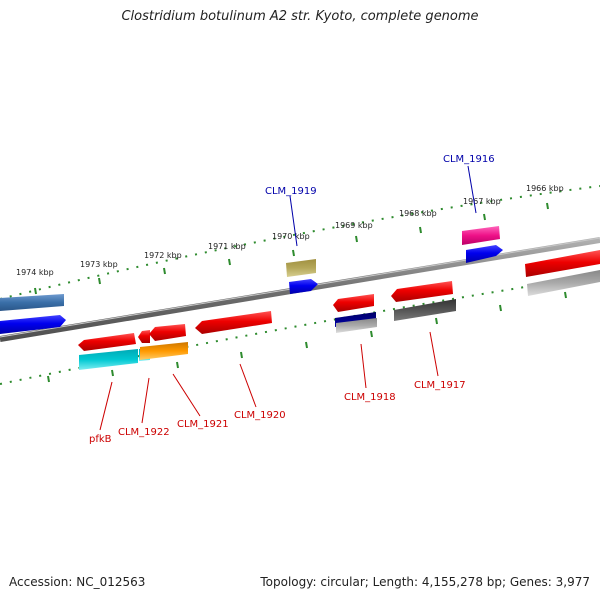 The width and height of the screenshot is (600, 600). Describe the element at coordinates (293, 221) in the screenshot. I see `leader-clm1919` at that location.